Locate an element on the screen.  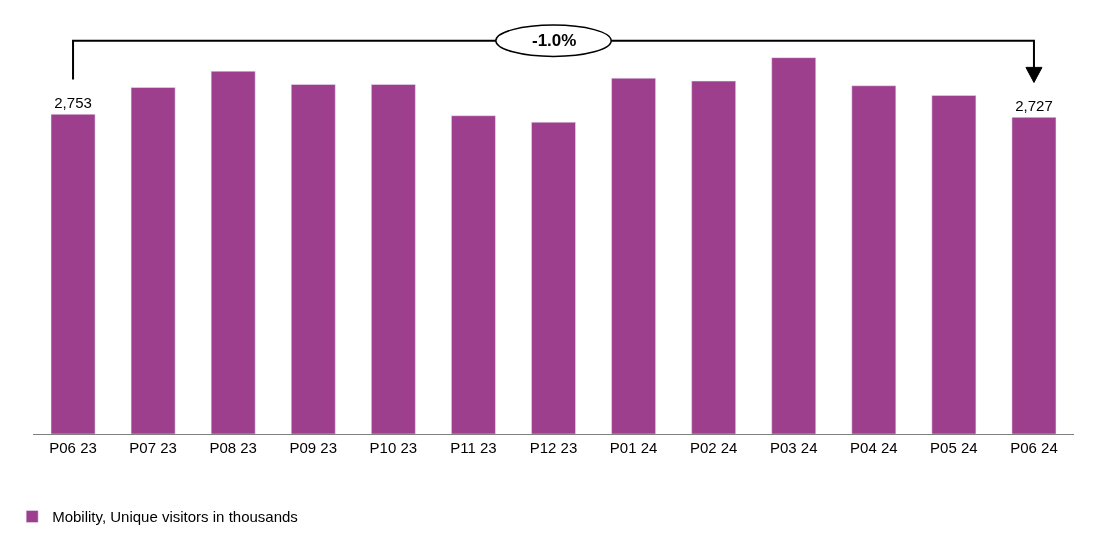
data-label: 2,727 is located at coordinates (1034, 106).